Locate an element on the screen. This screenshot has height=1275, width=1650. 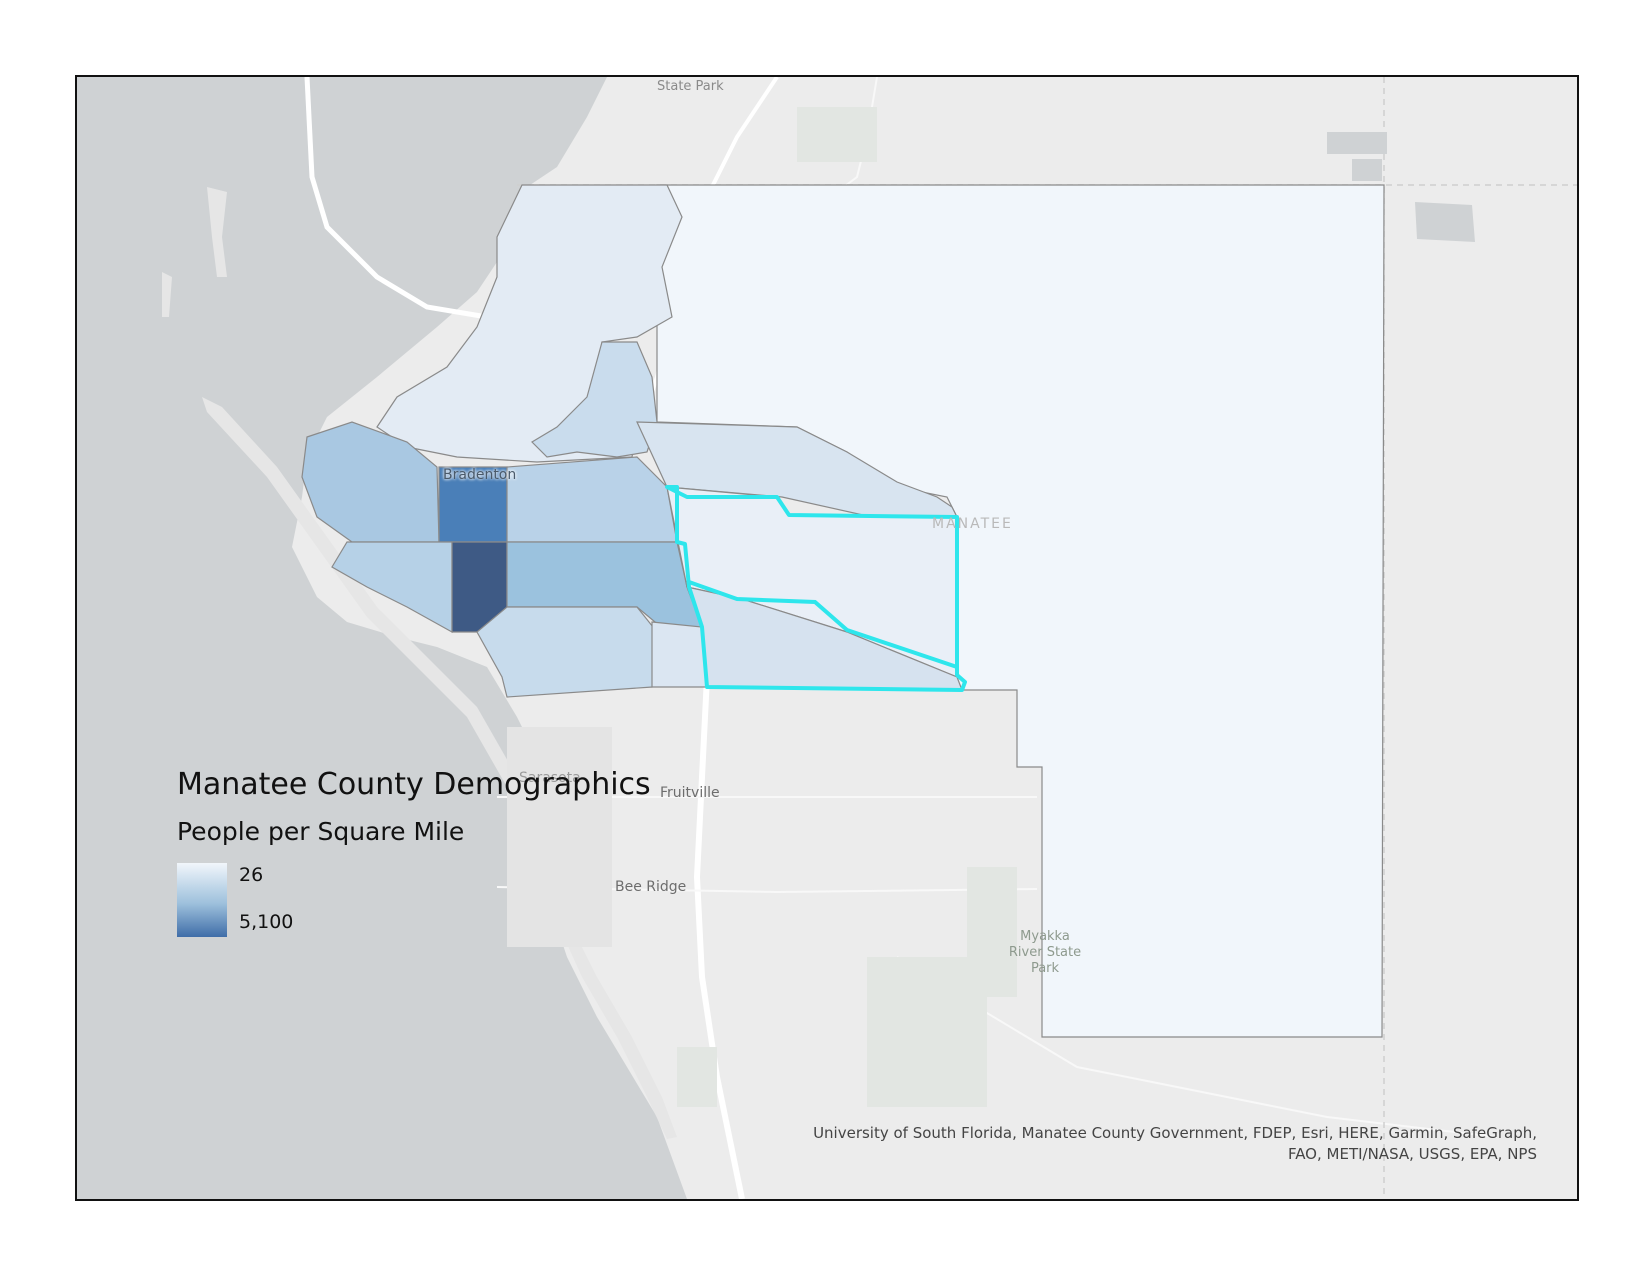
state-park-label: State Park is located at coordinates (690, 86).